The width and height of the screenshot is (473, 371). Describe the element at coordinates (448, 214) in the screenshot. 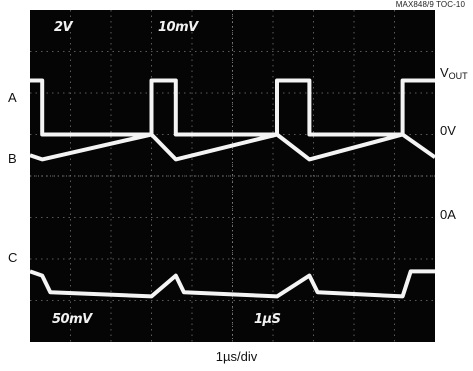

I see `zero-amp-label: 0A` at that location.